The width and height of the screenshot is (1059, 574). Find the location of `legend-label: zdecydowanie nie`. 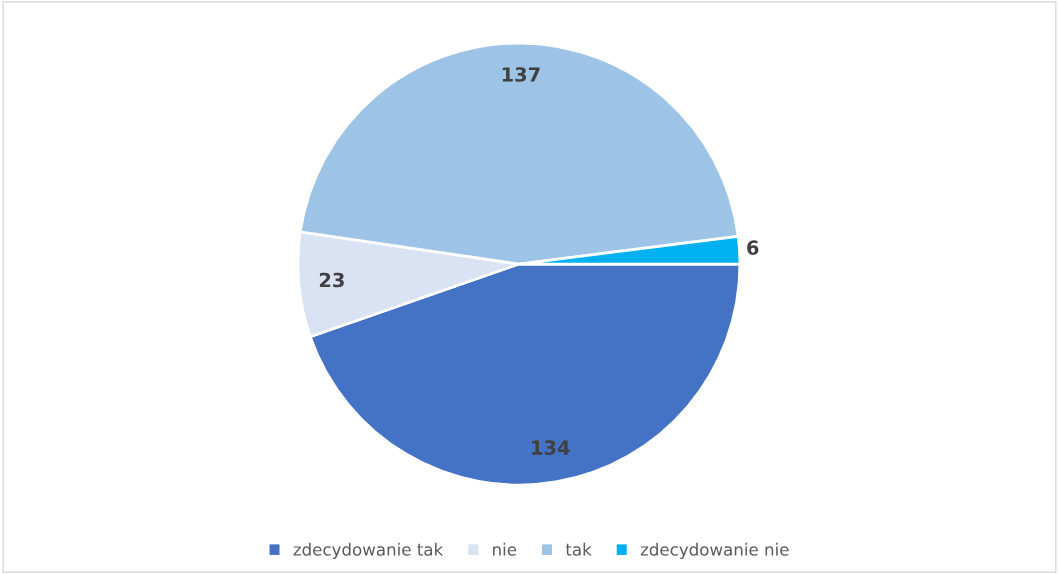

legend-label: zdecydowanie nie is located at coordinates (714, 550).